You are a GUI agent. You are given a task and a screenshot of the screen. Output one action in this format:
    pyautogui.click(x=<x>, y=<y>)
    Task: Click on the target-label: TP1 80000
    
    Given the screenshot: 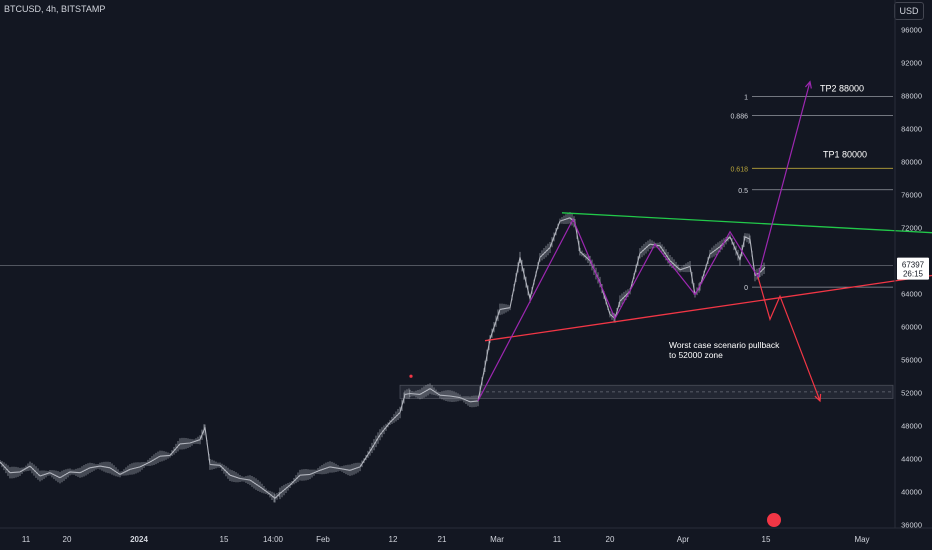 What is the action you would take?
    pyautogui.click(x=845, y=155)
    